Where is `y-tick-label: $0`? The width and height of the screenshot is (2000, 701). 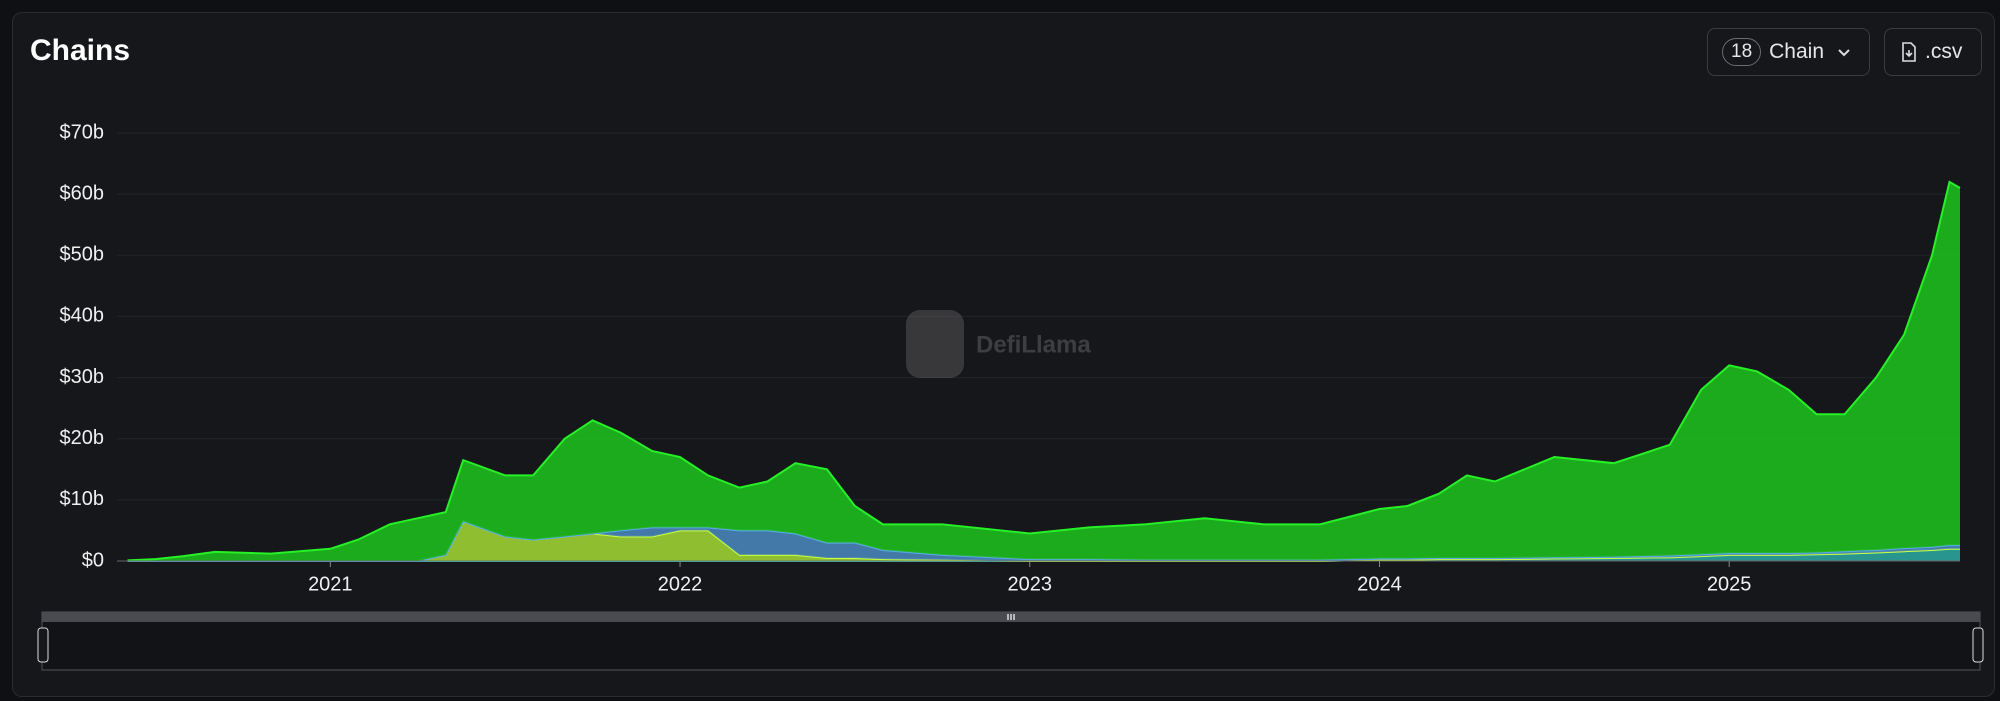 y-tick-label: $0 is located at coordinates (93, 560).